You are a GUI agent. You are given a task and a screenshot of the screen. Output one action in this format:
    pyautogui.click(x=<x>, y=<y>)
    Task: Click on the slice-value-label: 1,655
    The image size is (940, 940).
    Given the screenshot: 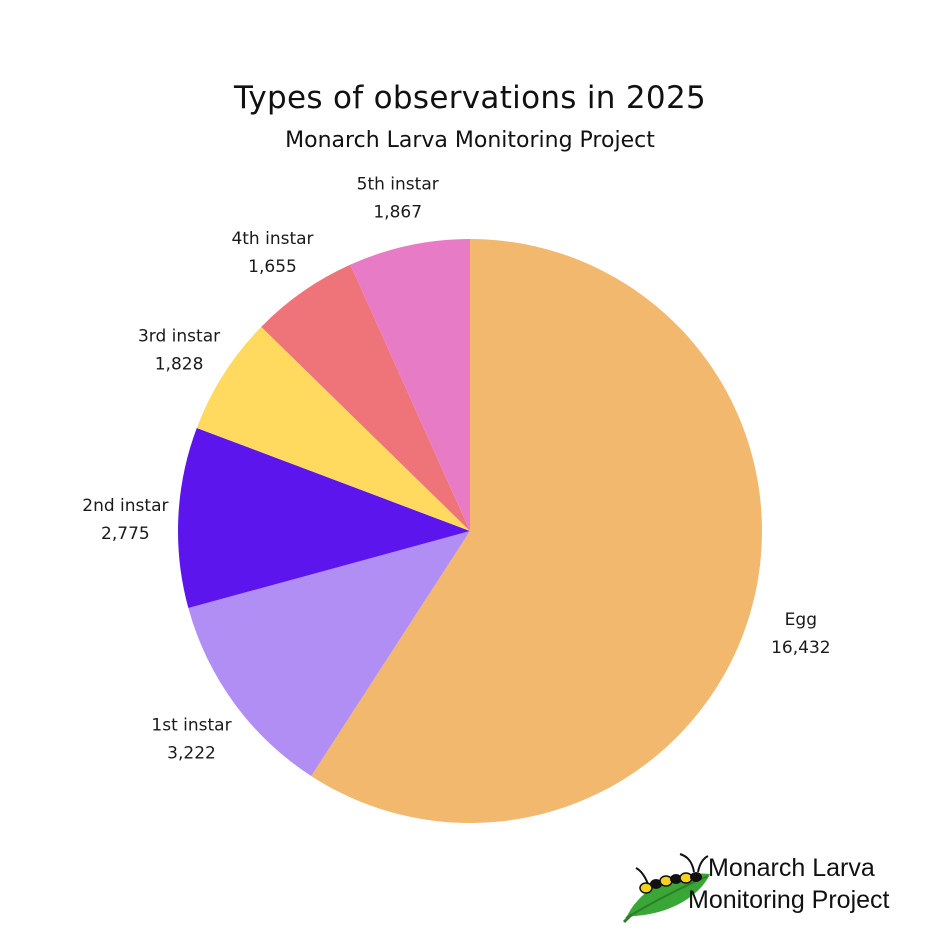 What is the action you would take?
    pyautogui.click(x=272, y=267)
    